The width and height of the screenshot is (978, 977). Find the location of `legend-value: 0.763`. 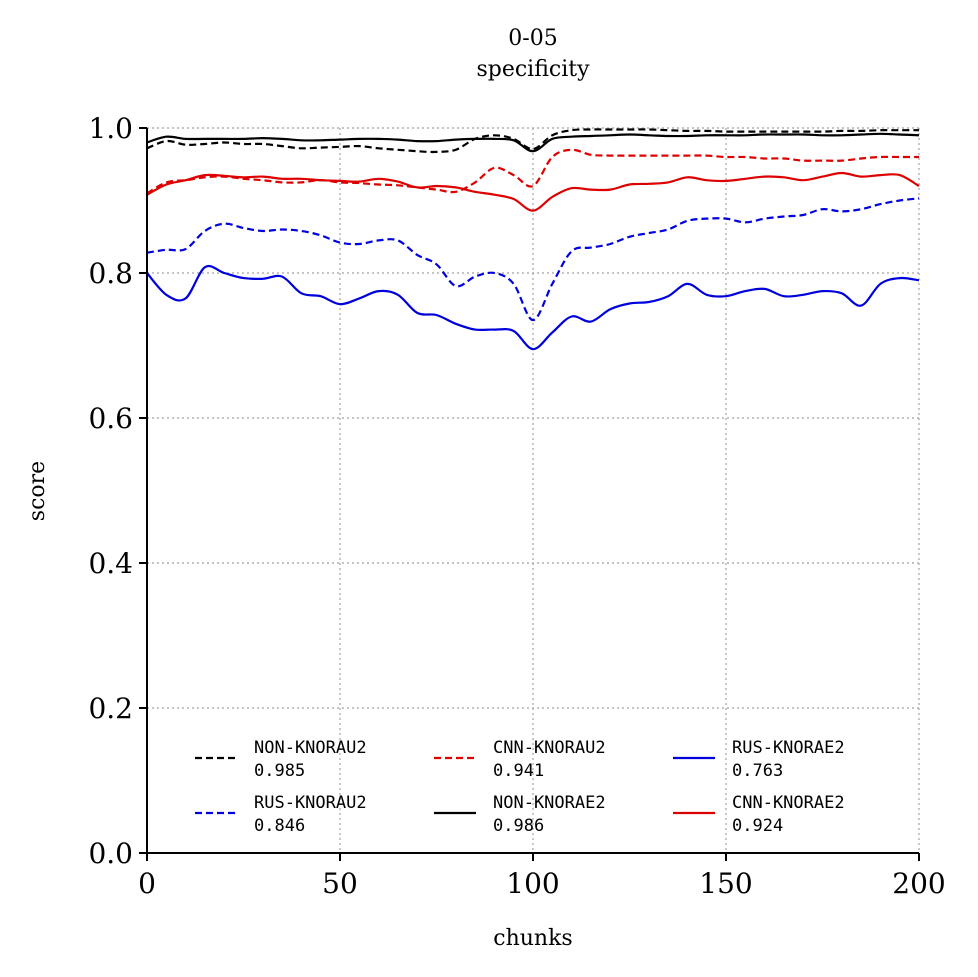

legend-value: 0.763 is located at coordinates (757, 771).